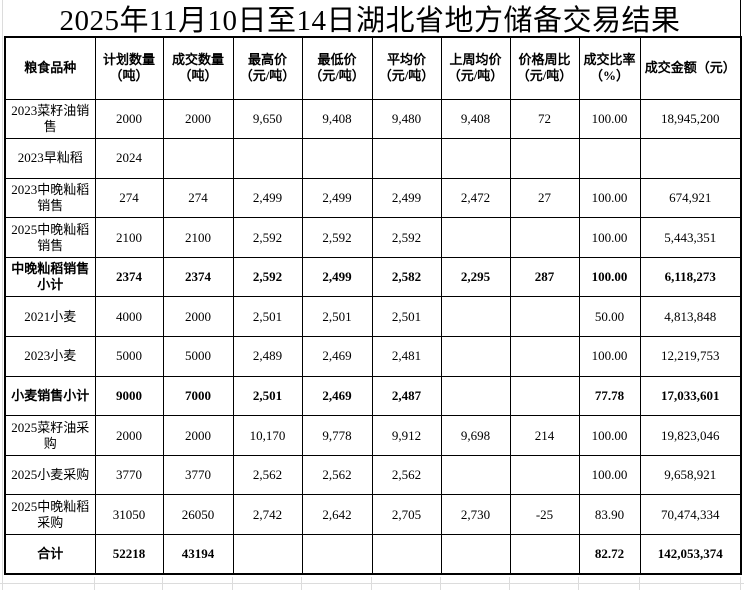 Image resolution: width=744 pixels, height=590 pixels. What do you see at coordinates (475, 68) in the screenshot?
I see `column-header: 上周均价 （元/吨）` at bounding box center [475, 68].